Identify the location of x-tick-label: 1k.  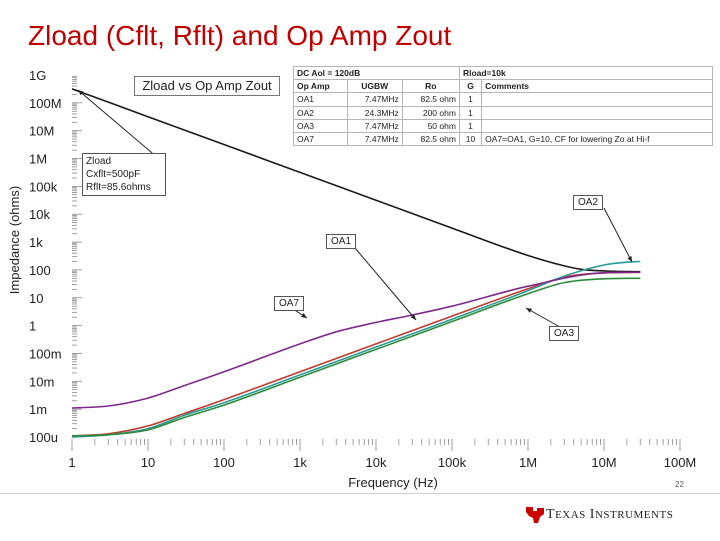
(300, 462).